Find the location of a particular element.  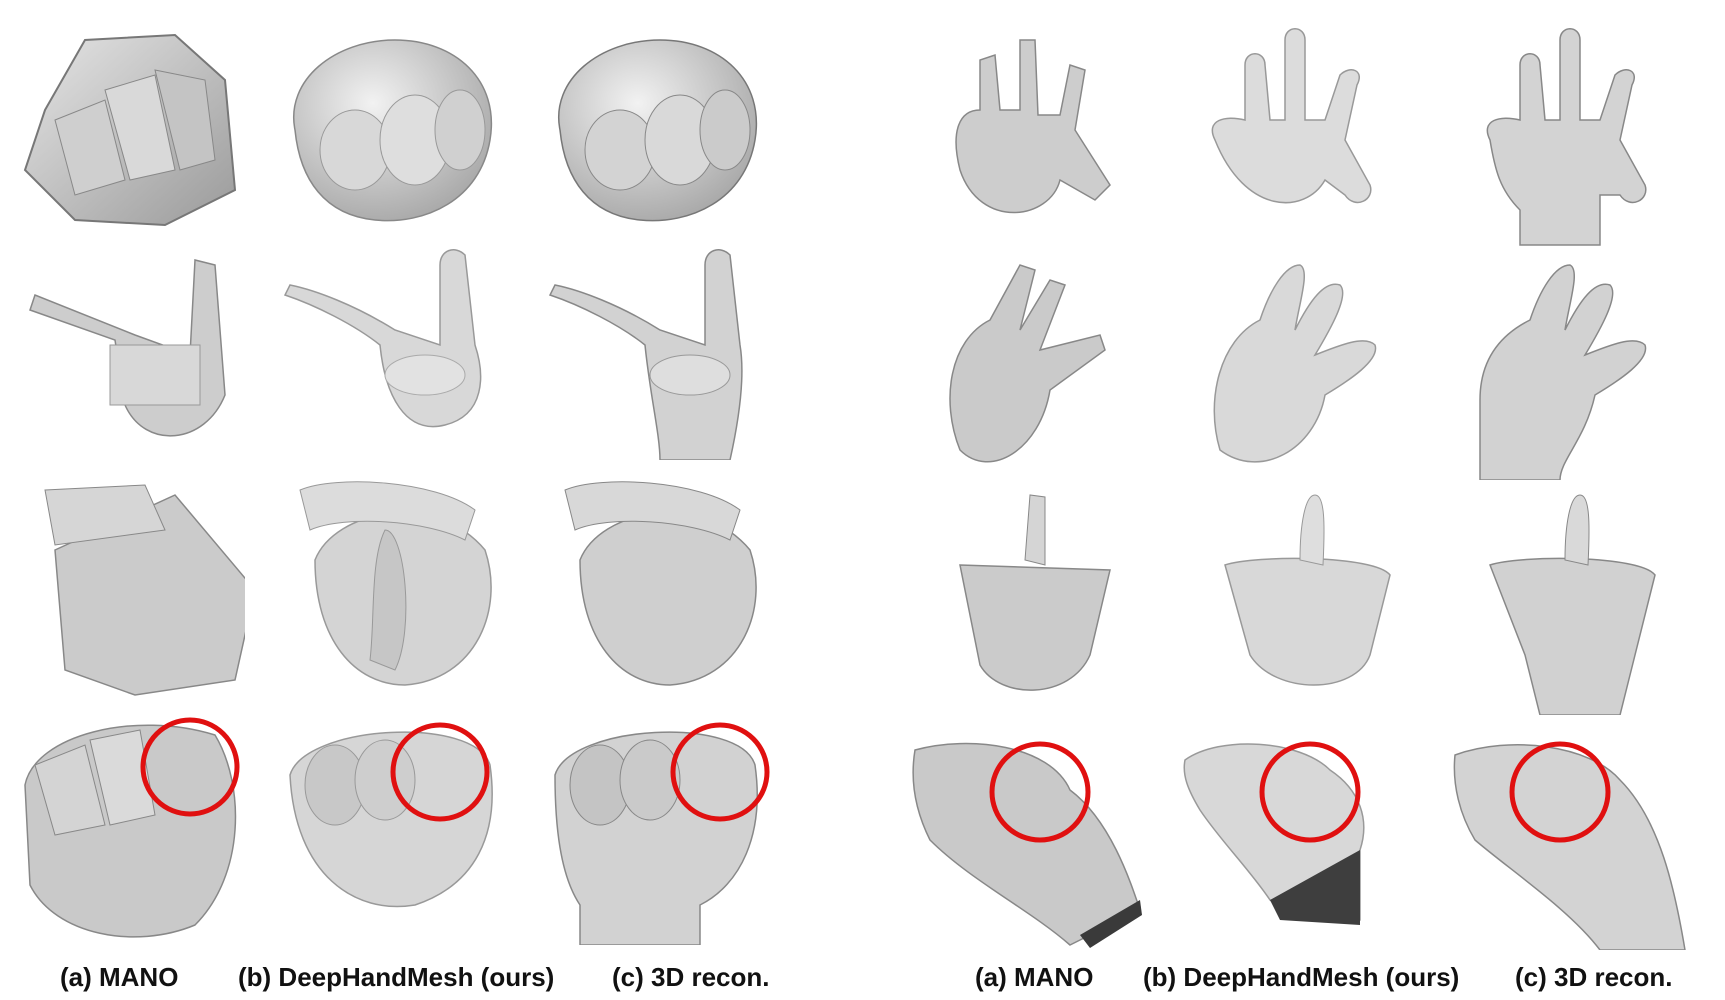

left-row1-deephandmesh-fist is located at coordinates (390, 125).